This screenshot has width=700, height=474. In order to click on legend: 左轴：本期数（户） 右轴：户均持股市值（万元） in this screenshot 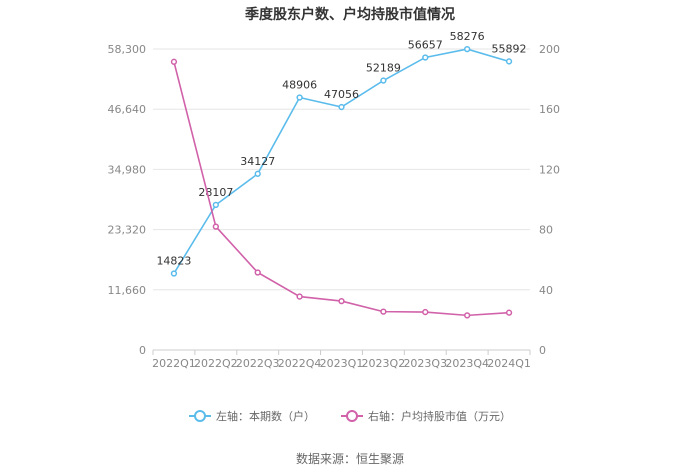, I will do `click(350, 416)`.